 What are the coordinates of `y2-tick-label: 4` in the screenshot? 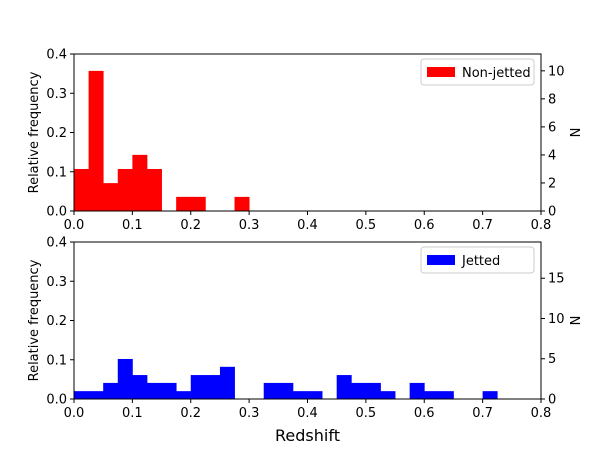 It's located at (552, 155).